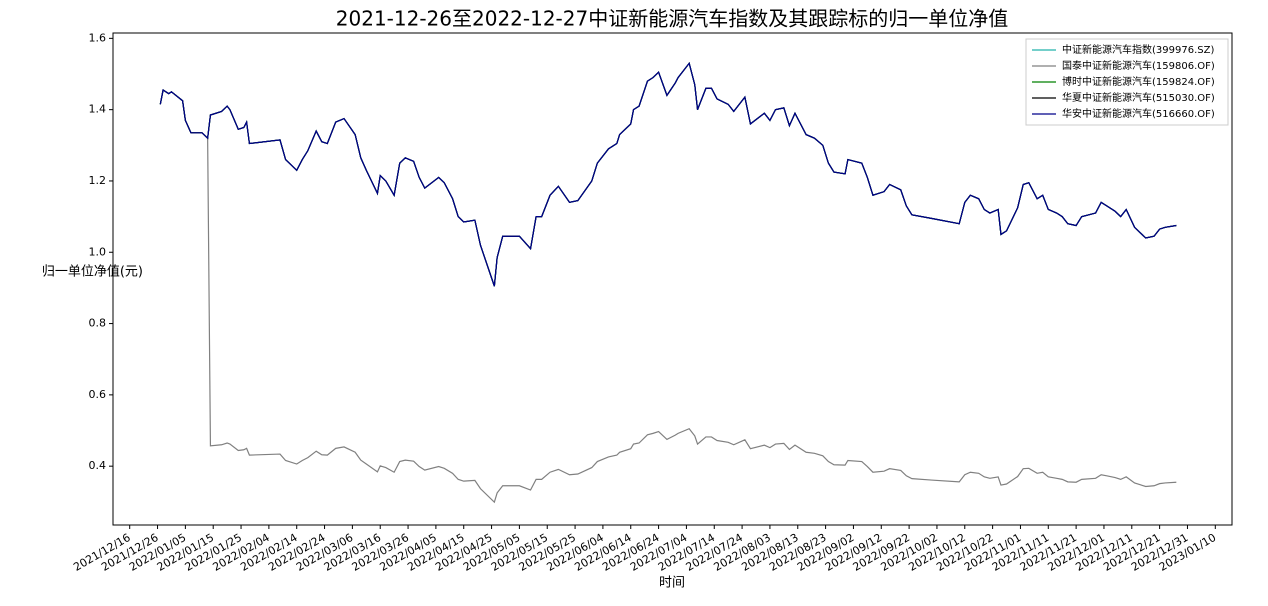  I want to click on y-axis-label: 归一单位净值(元), so click(92, 272).